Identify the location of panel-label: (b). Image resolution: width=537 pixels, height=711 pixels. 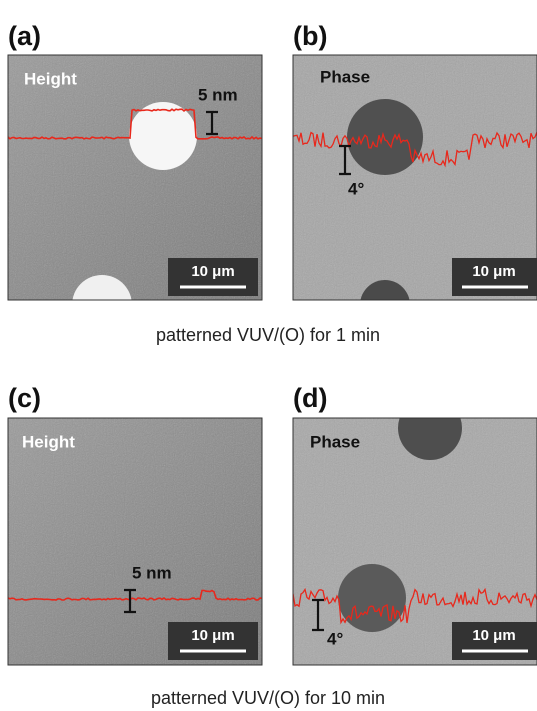
(310, 36).